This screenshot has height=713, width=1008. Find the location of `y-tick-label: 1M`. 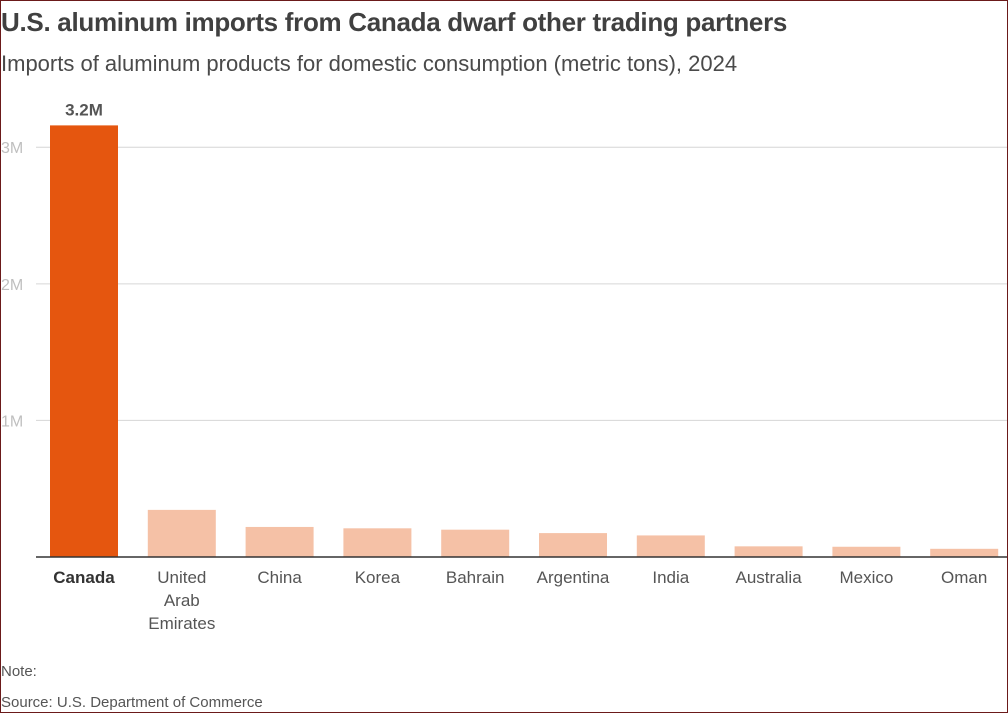

y-tick-label: 1M is located at coordinates (12, 421).